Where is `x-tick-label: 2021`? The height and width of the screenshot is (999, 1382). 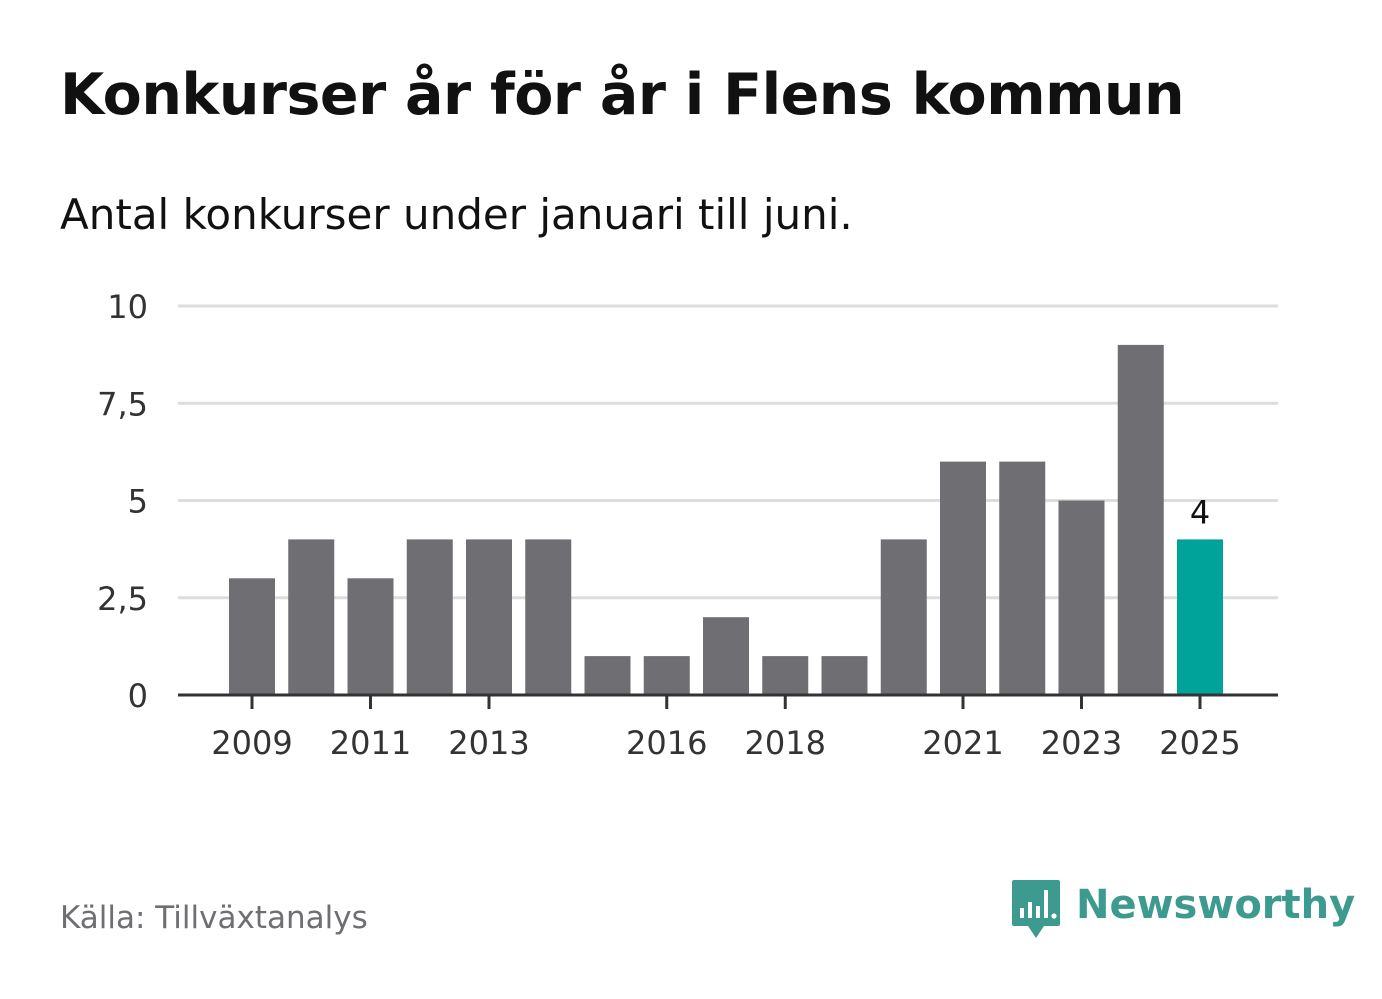
x-tick-label: 2021 is located at coordinates (962, 743).